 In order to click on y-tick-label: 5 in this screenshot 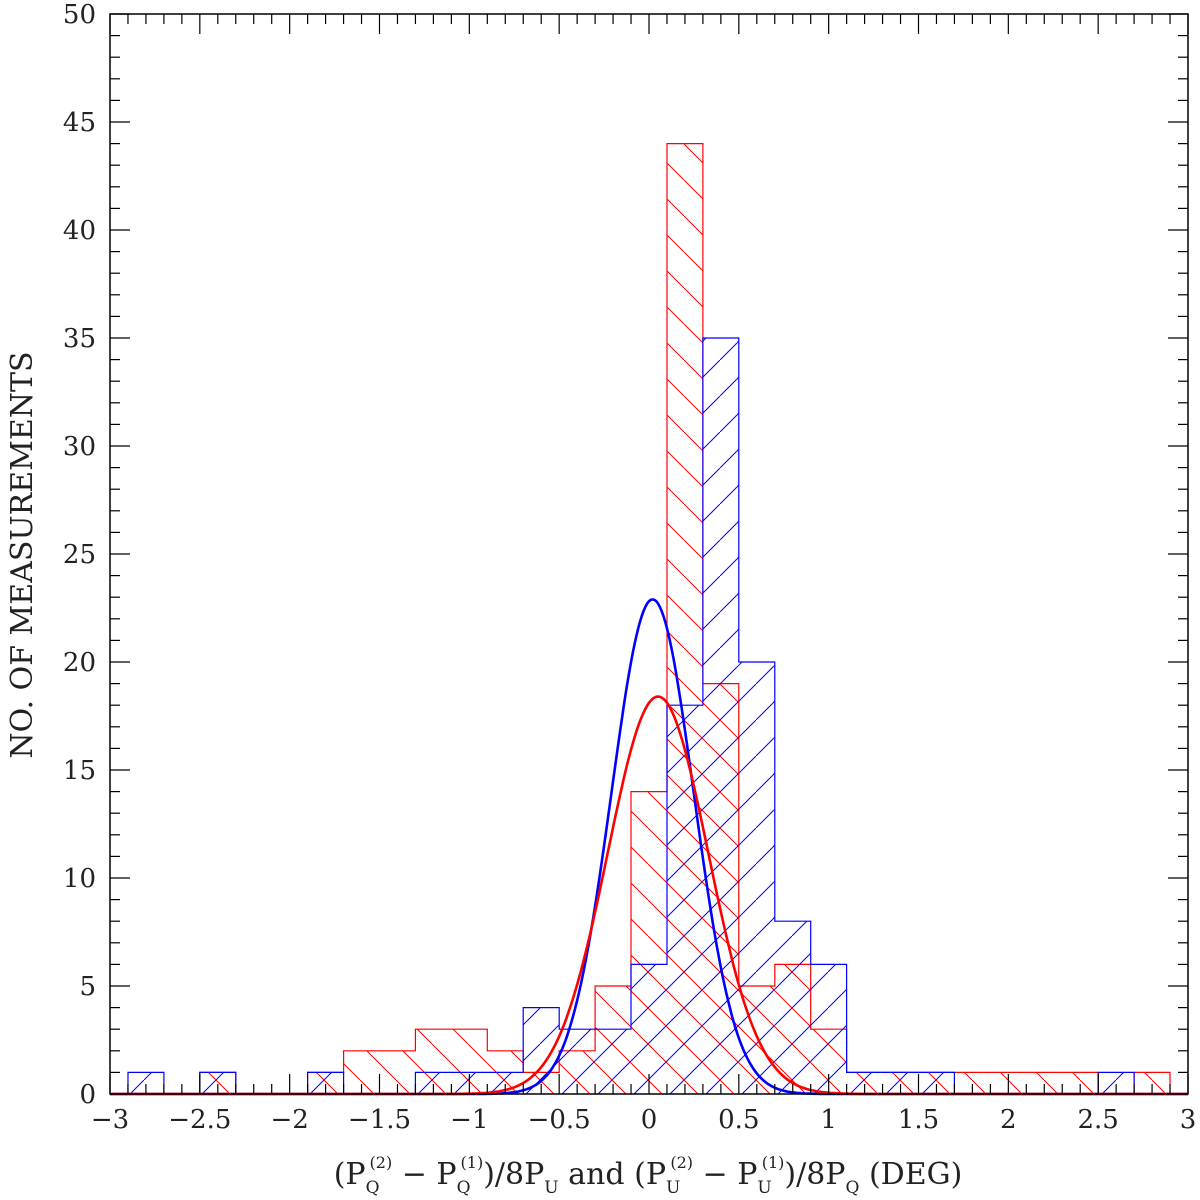, I will do `click(87, 987)`.